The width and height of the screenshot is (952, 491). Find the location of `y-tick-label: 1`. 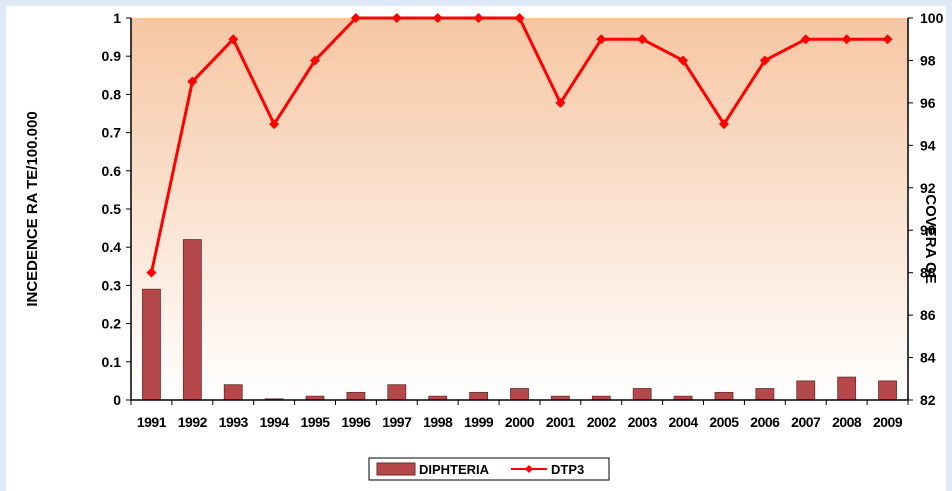

y-tick-label: 1 is located at coordinates (117, 18).